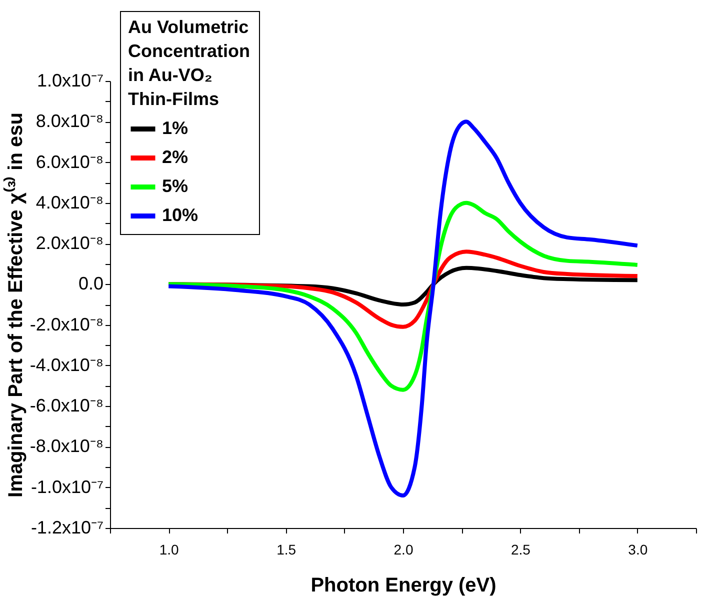 This screenshot has height=603, width=707. Describe the element at coordinates (175, 157) in the screenshot. I see `legend-label: 2%` at that location.